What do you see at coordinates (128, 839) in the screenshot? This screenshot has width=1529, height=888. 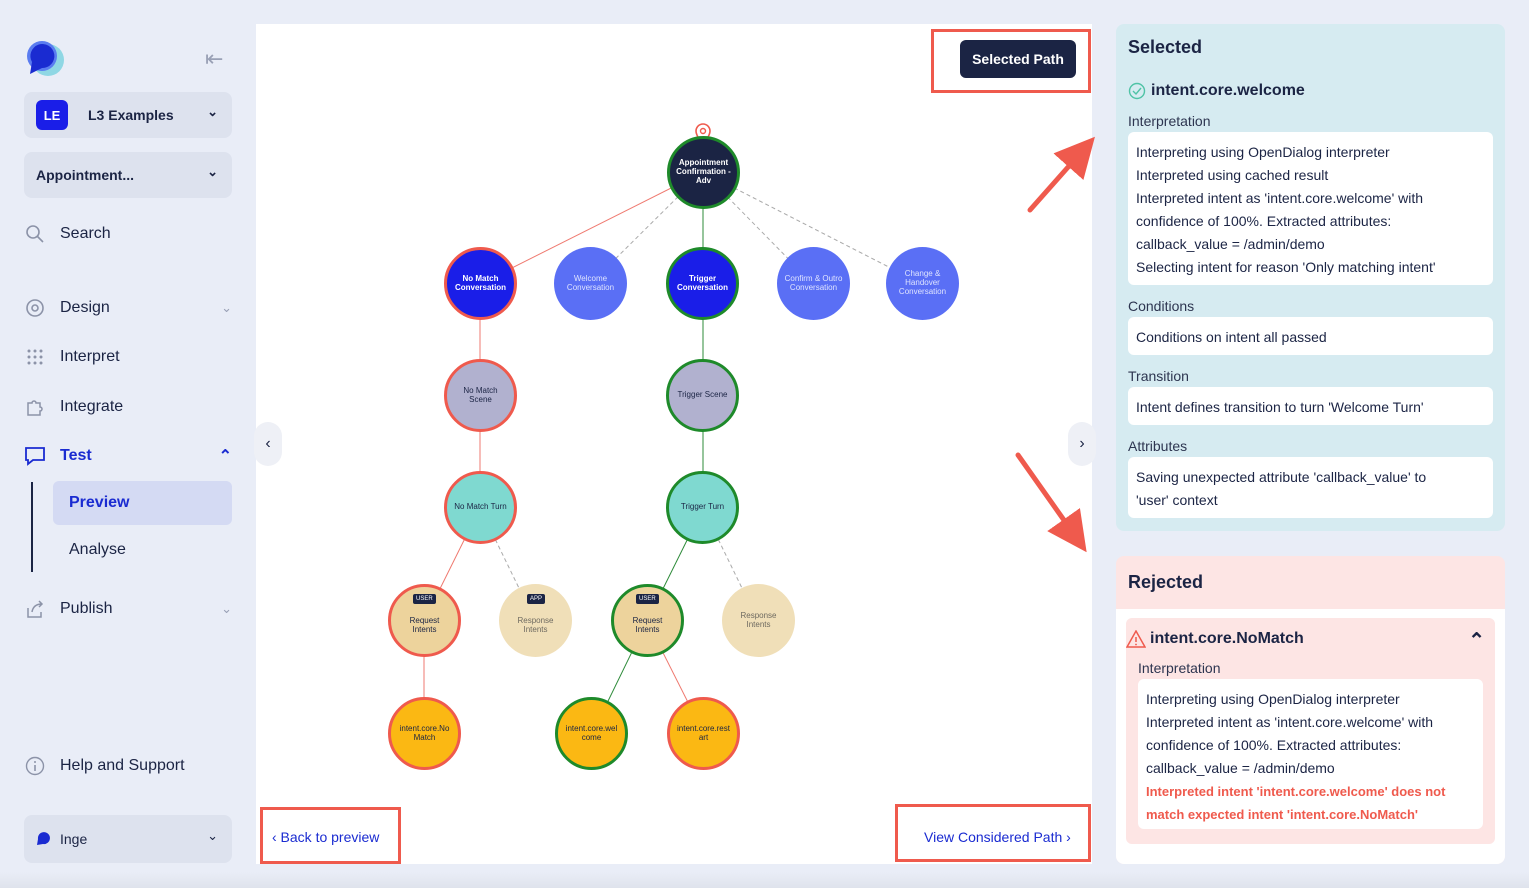 I see `user-menu: Inge ⌄` at bounding box center [128, 839].